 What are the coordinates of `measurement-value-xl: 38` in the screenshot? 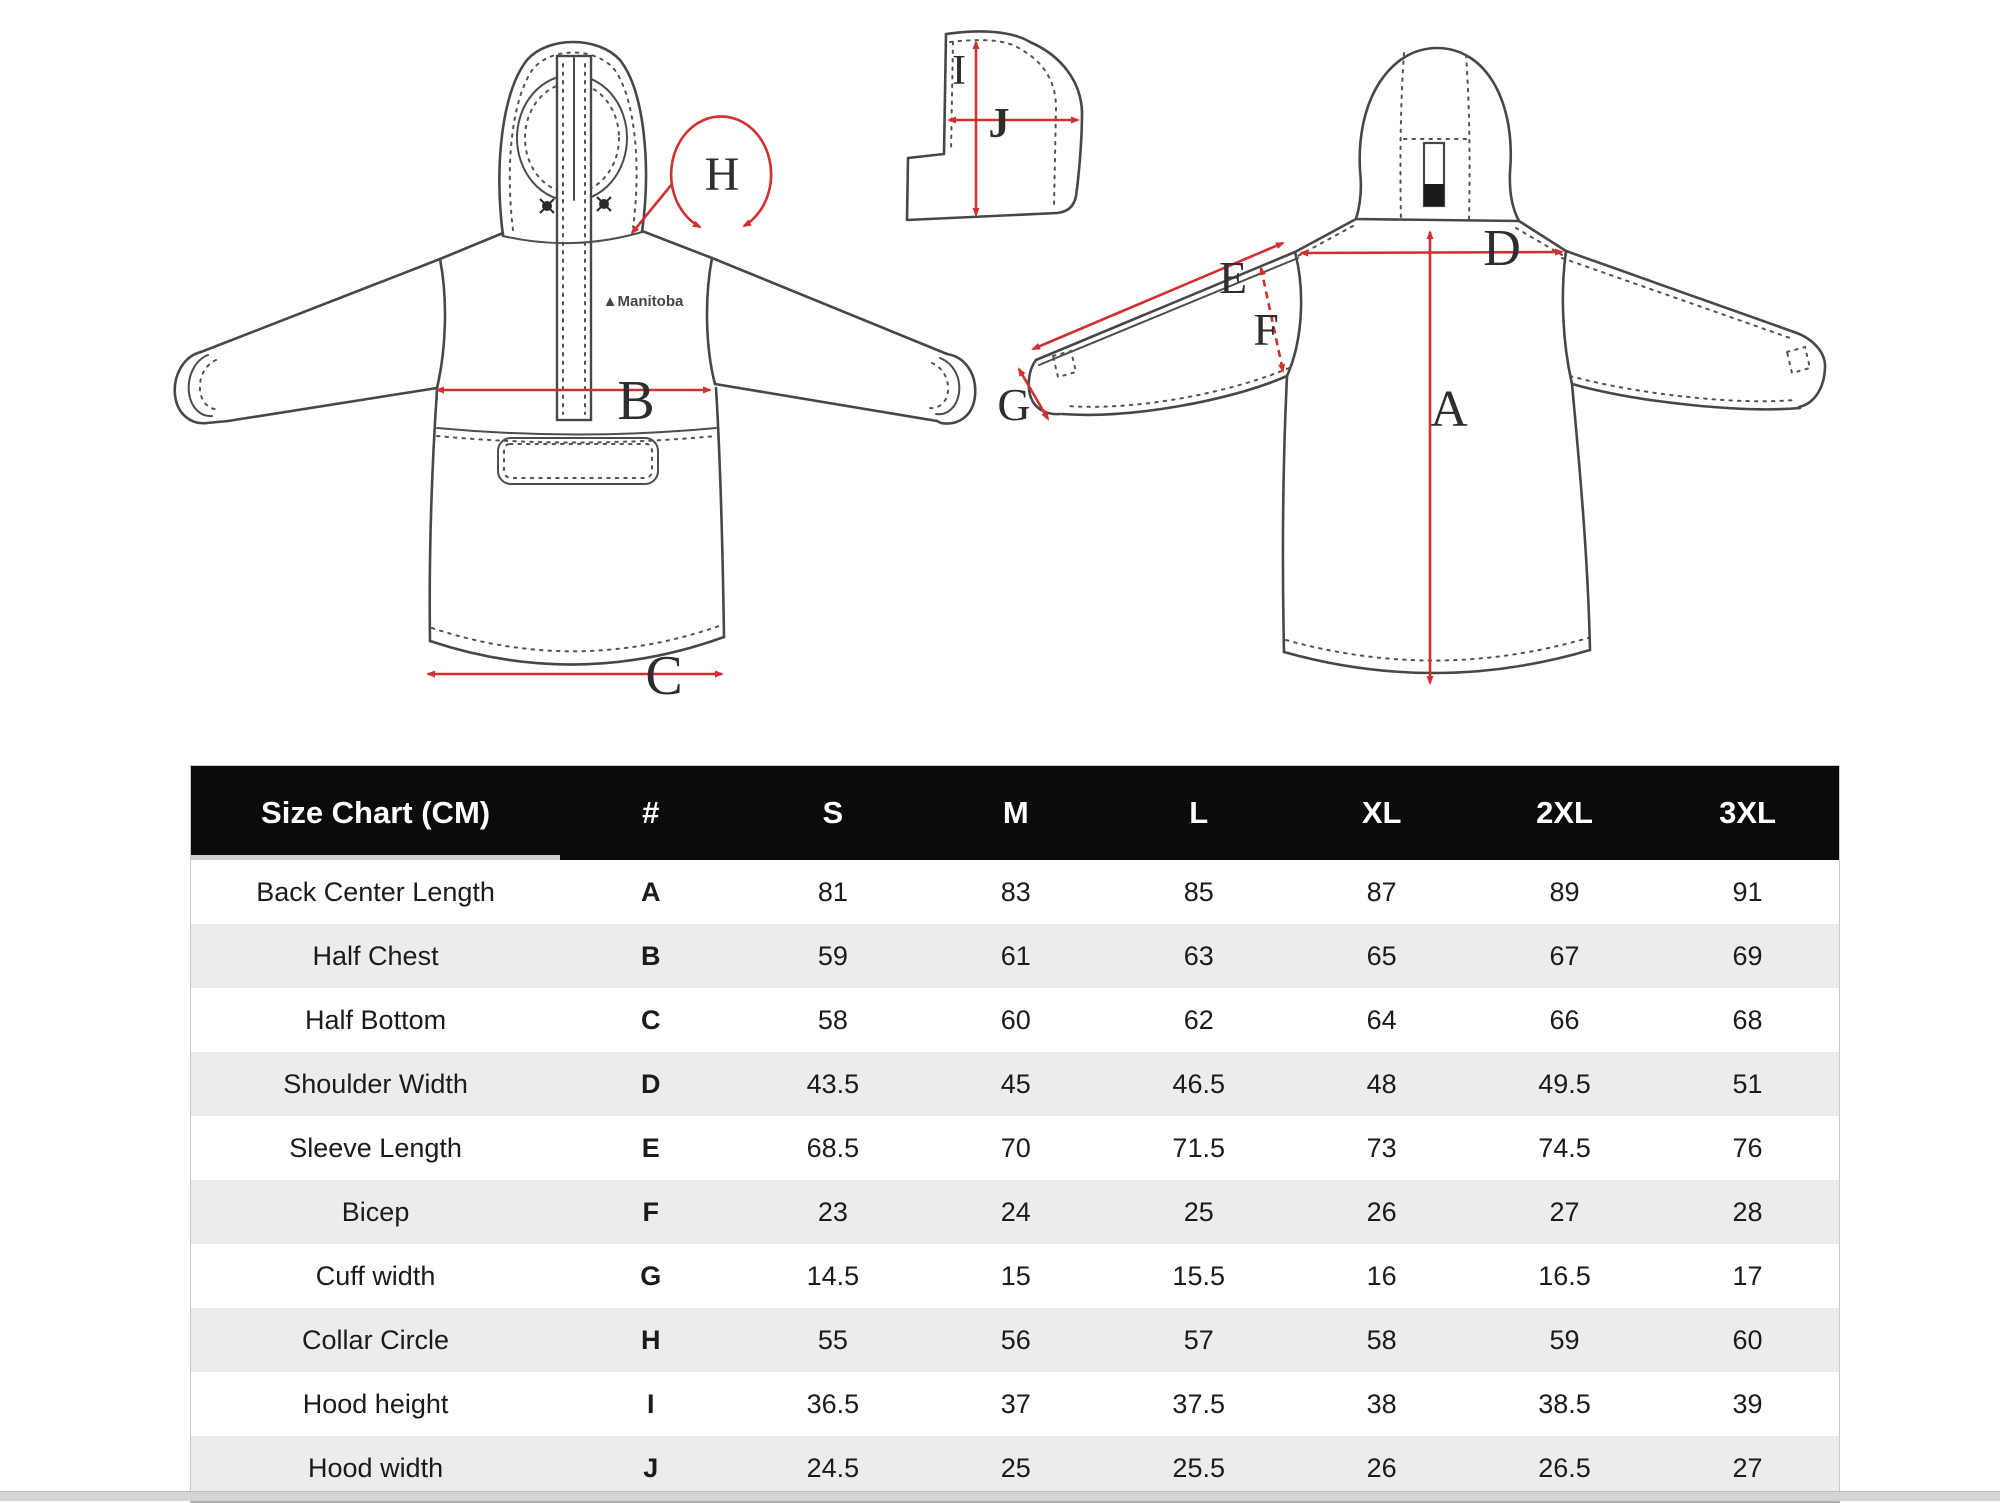 It's located at (1381, 1403).